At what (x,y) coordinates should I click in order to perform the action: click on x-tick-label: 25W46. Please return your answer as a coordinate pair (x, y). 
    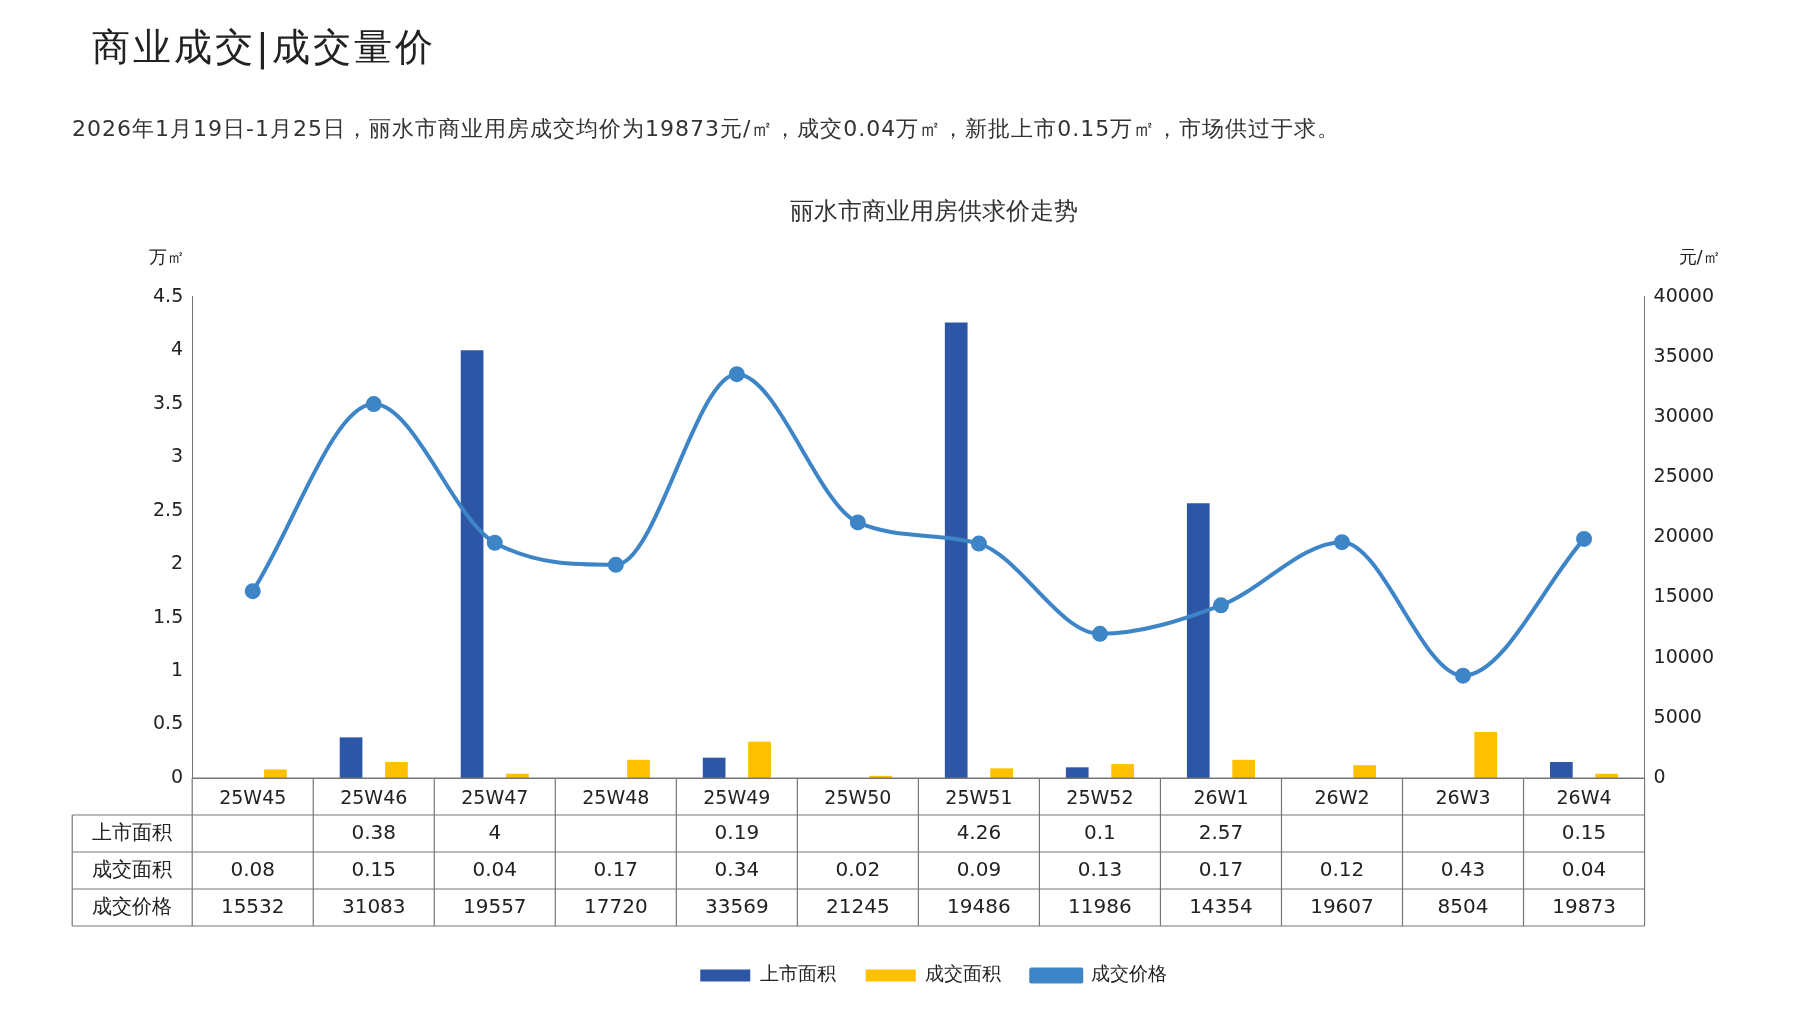
    Looking at the image, I should click on (374, 797).